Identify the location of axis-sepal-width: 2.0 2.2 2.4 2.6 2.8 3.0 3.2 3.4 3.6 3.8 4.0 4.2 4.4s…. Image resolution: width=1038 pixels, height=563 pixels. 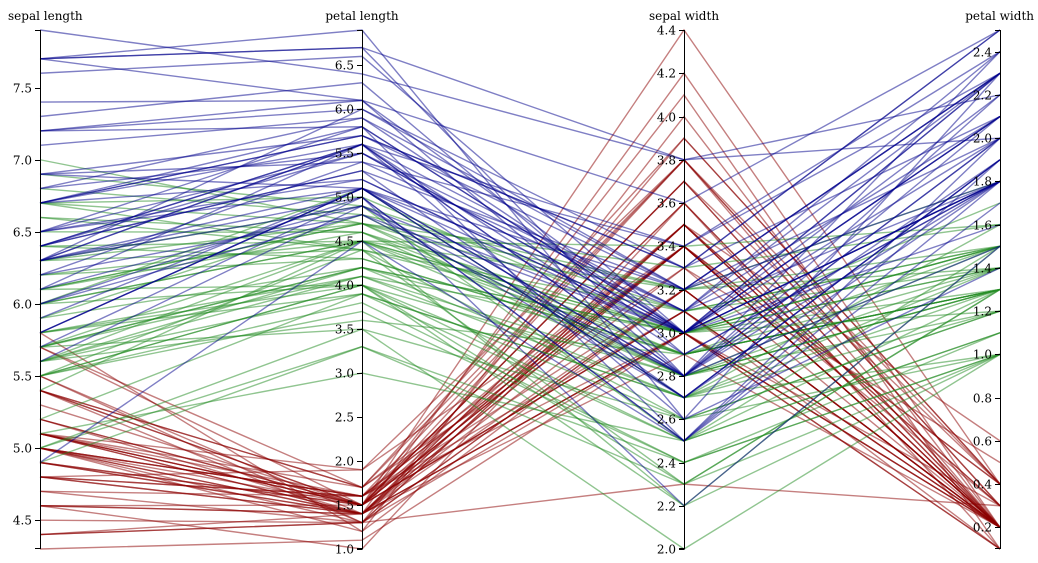
(684, 283).